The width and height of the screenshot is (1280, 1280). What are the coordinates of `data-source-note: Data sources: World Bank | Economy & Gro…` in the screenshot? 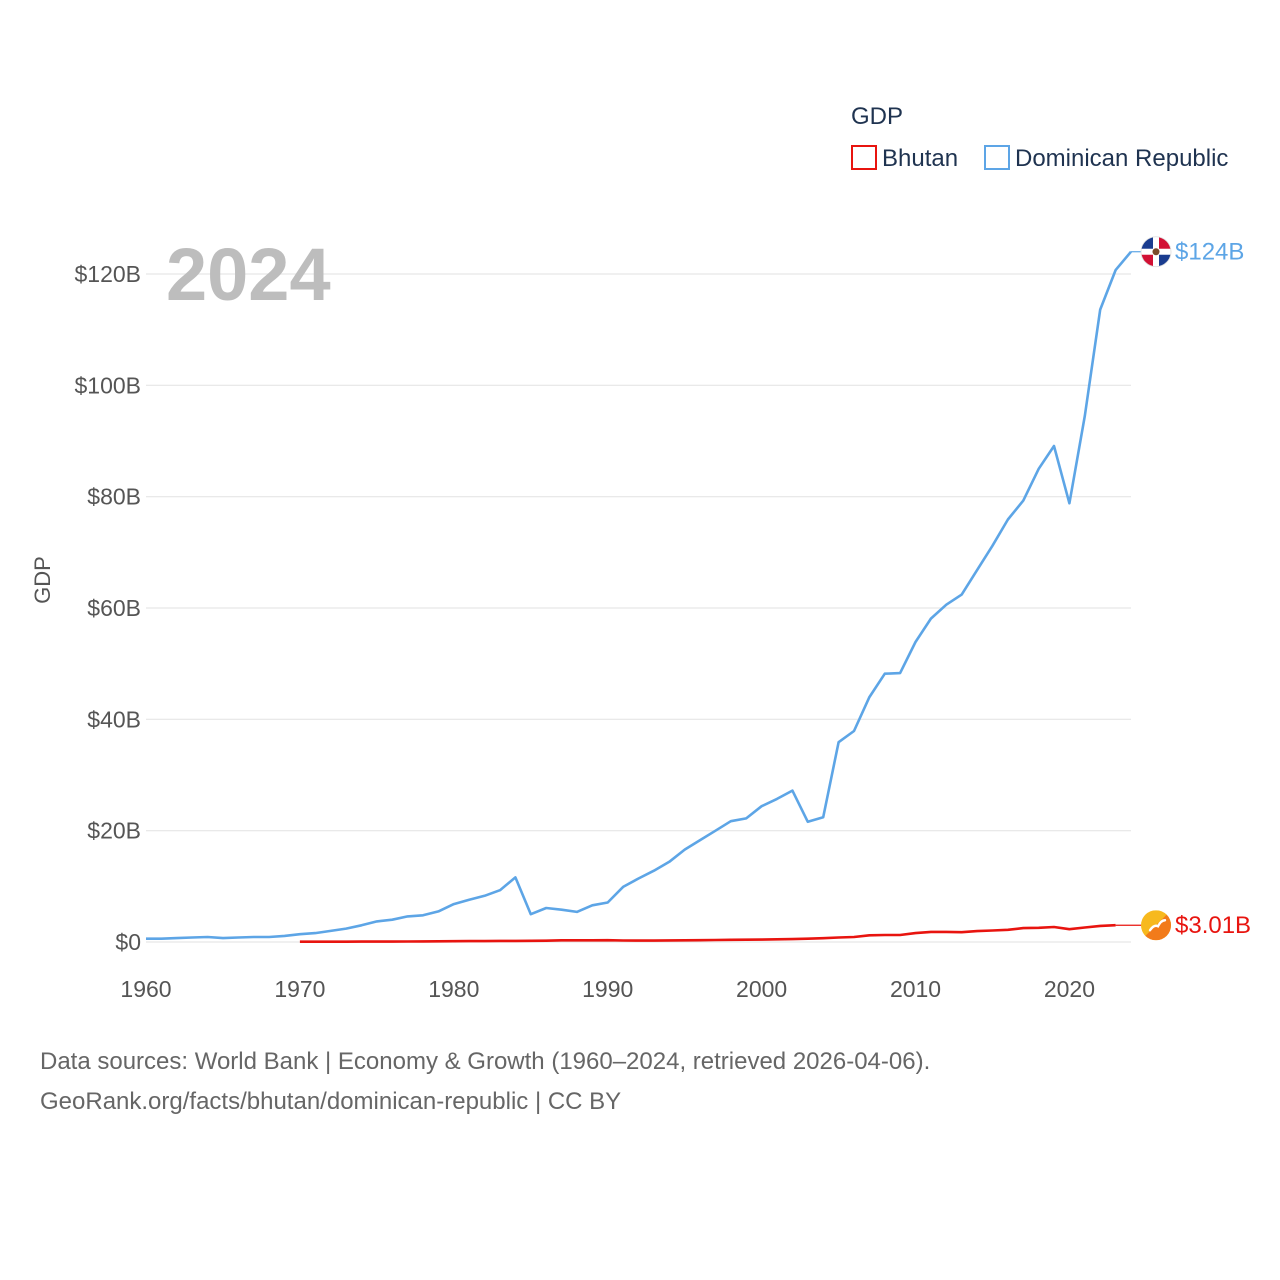 It's located at (640, 1082).